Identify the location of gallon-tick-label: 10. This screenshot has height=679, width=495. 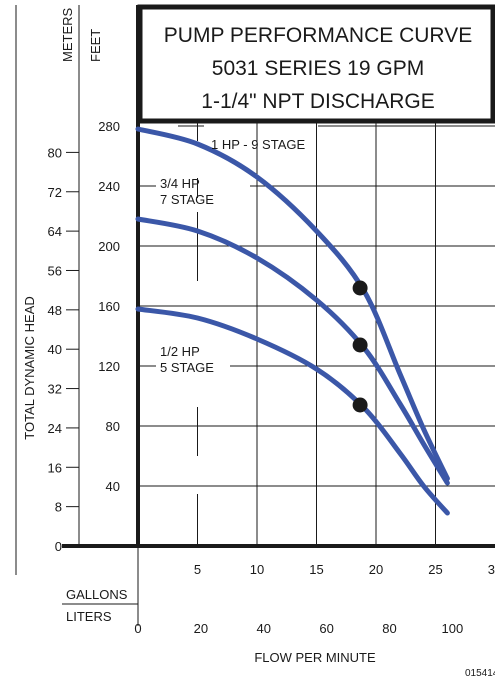
(257, 569).